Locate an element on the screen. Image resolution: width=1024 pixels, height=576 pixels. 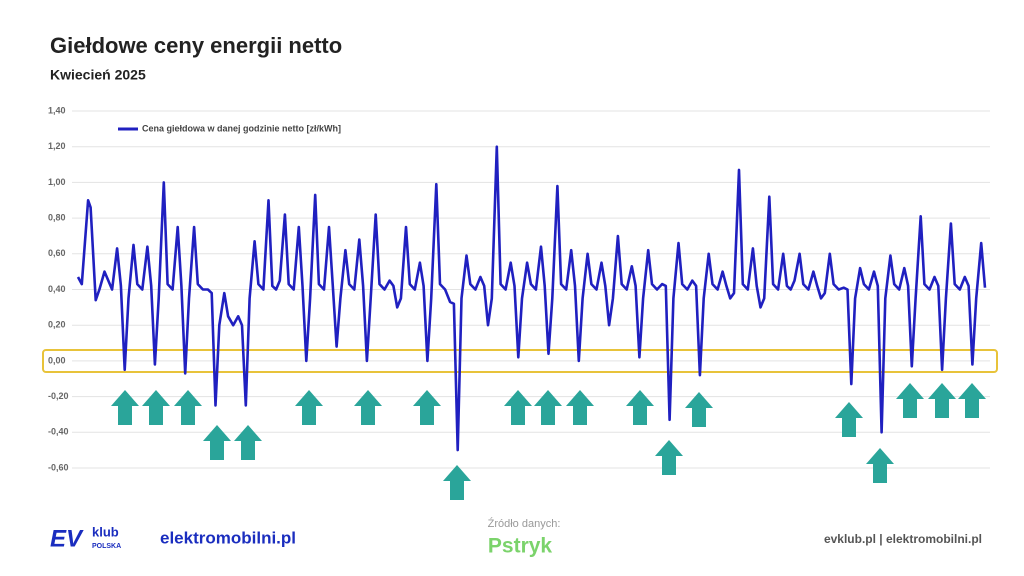
y-tick-label: 0,80 is located at coordinates (57, 217).